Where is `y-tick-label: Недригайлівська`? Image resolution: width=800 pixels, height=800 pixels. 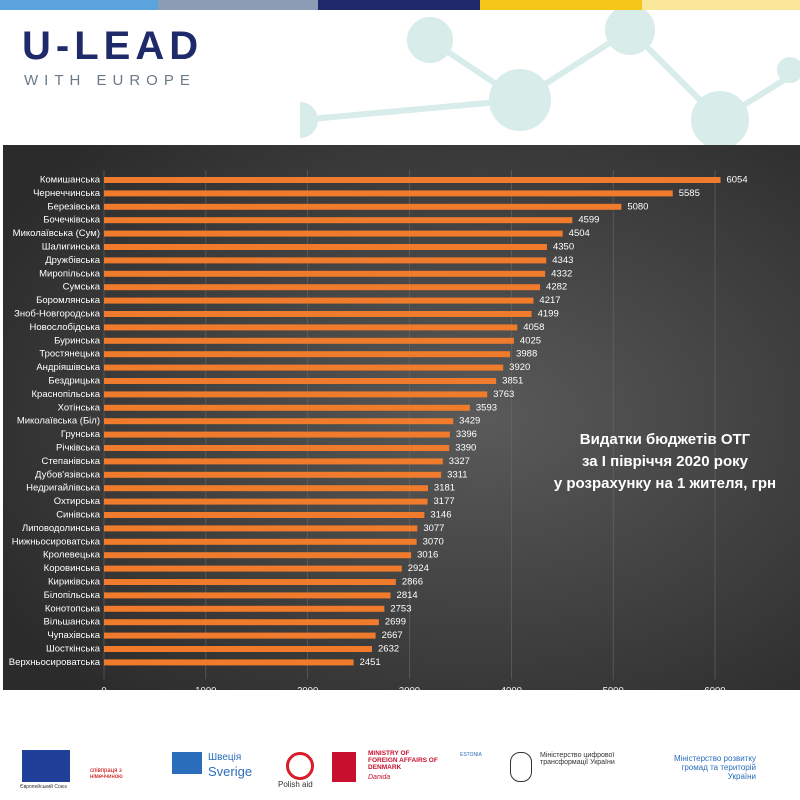 y-tick-label: Недригайлівська is located at coordinates (63, 488).